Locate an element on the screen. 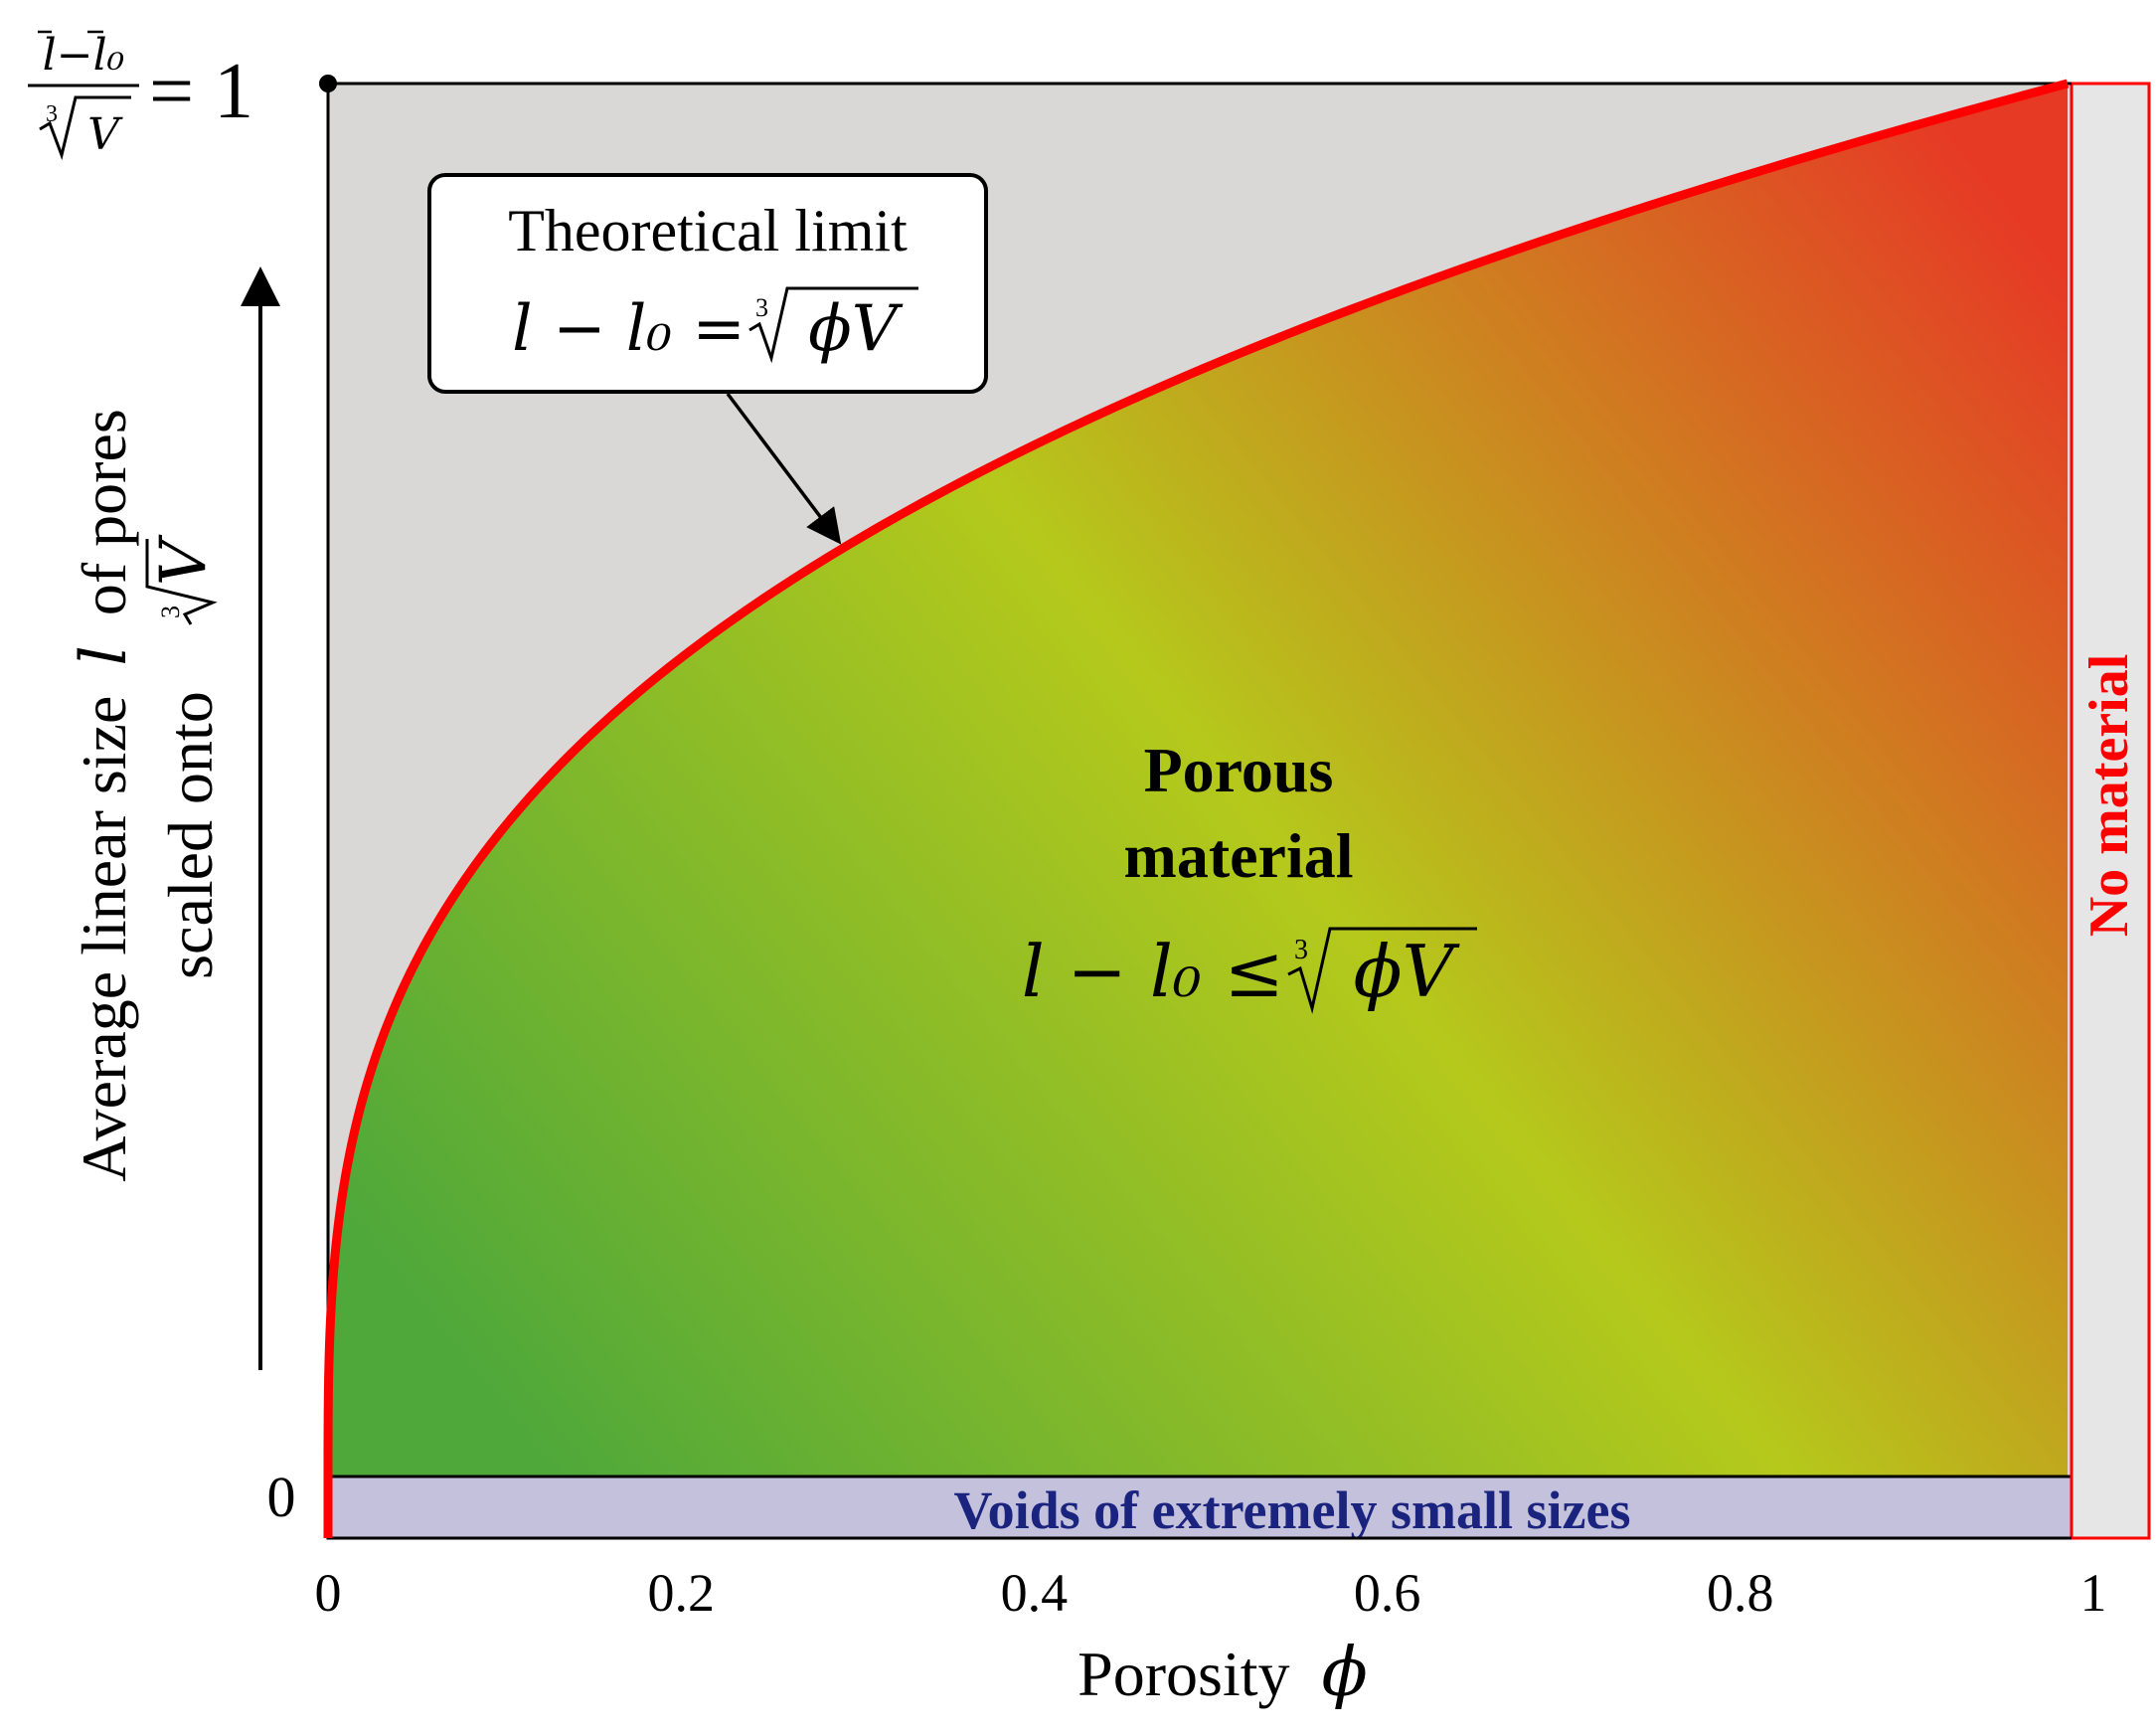  y-max-dot is located at coordinates (328, 84).